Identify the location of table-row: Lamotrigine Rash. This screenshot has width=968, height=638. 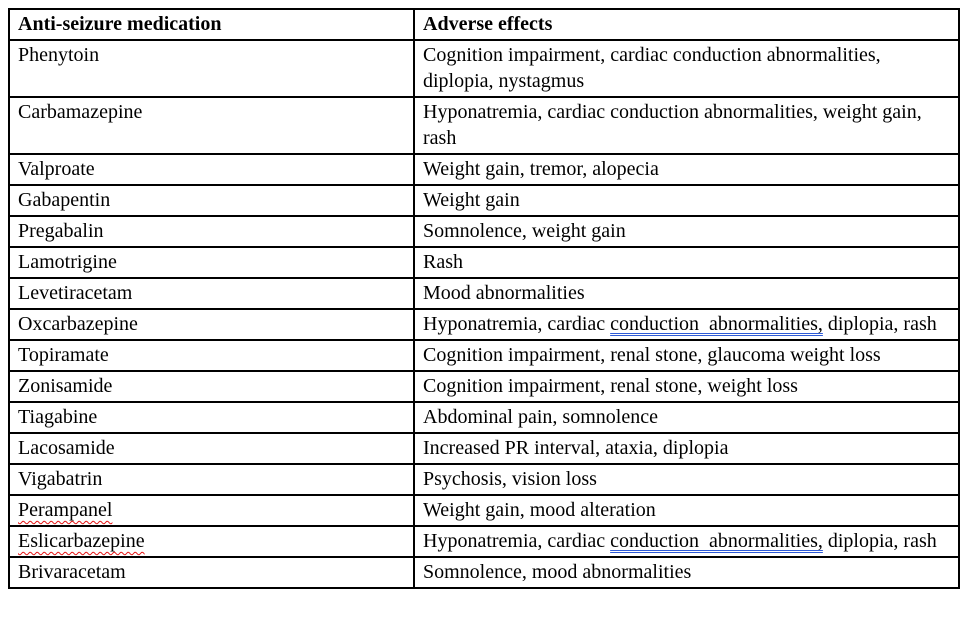
(484, 262).